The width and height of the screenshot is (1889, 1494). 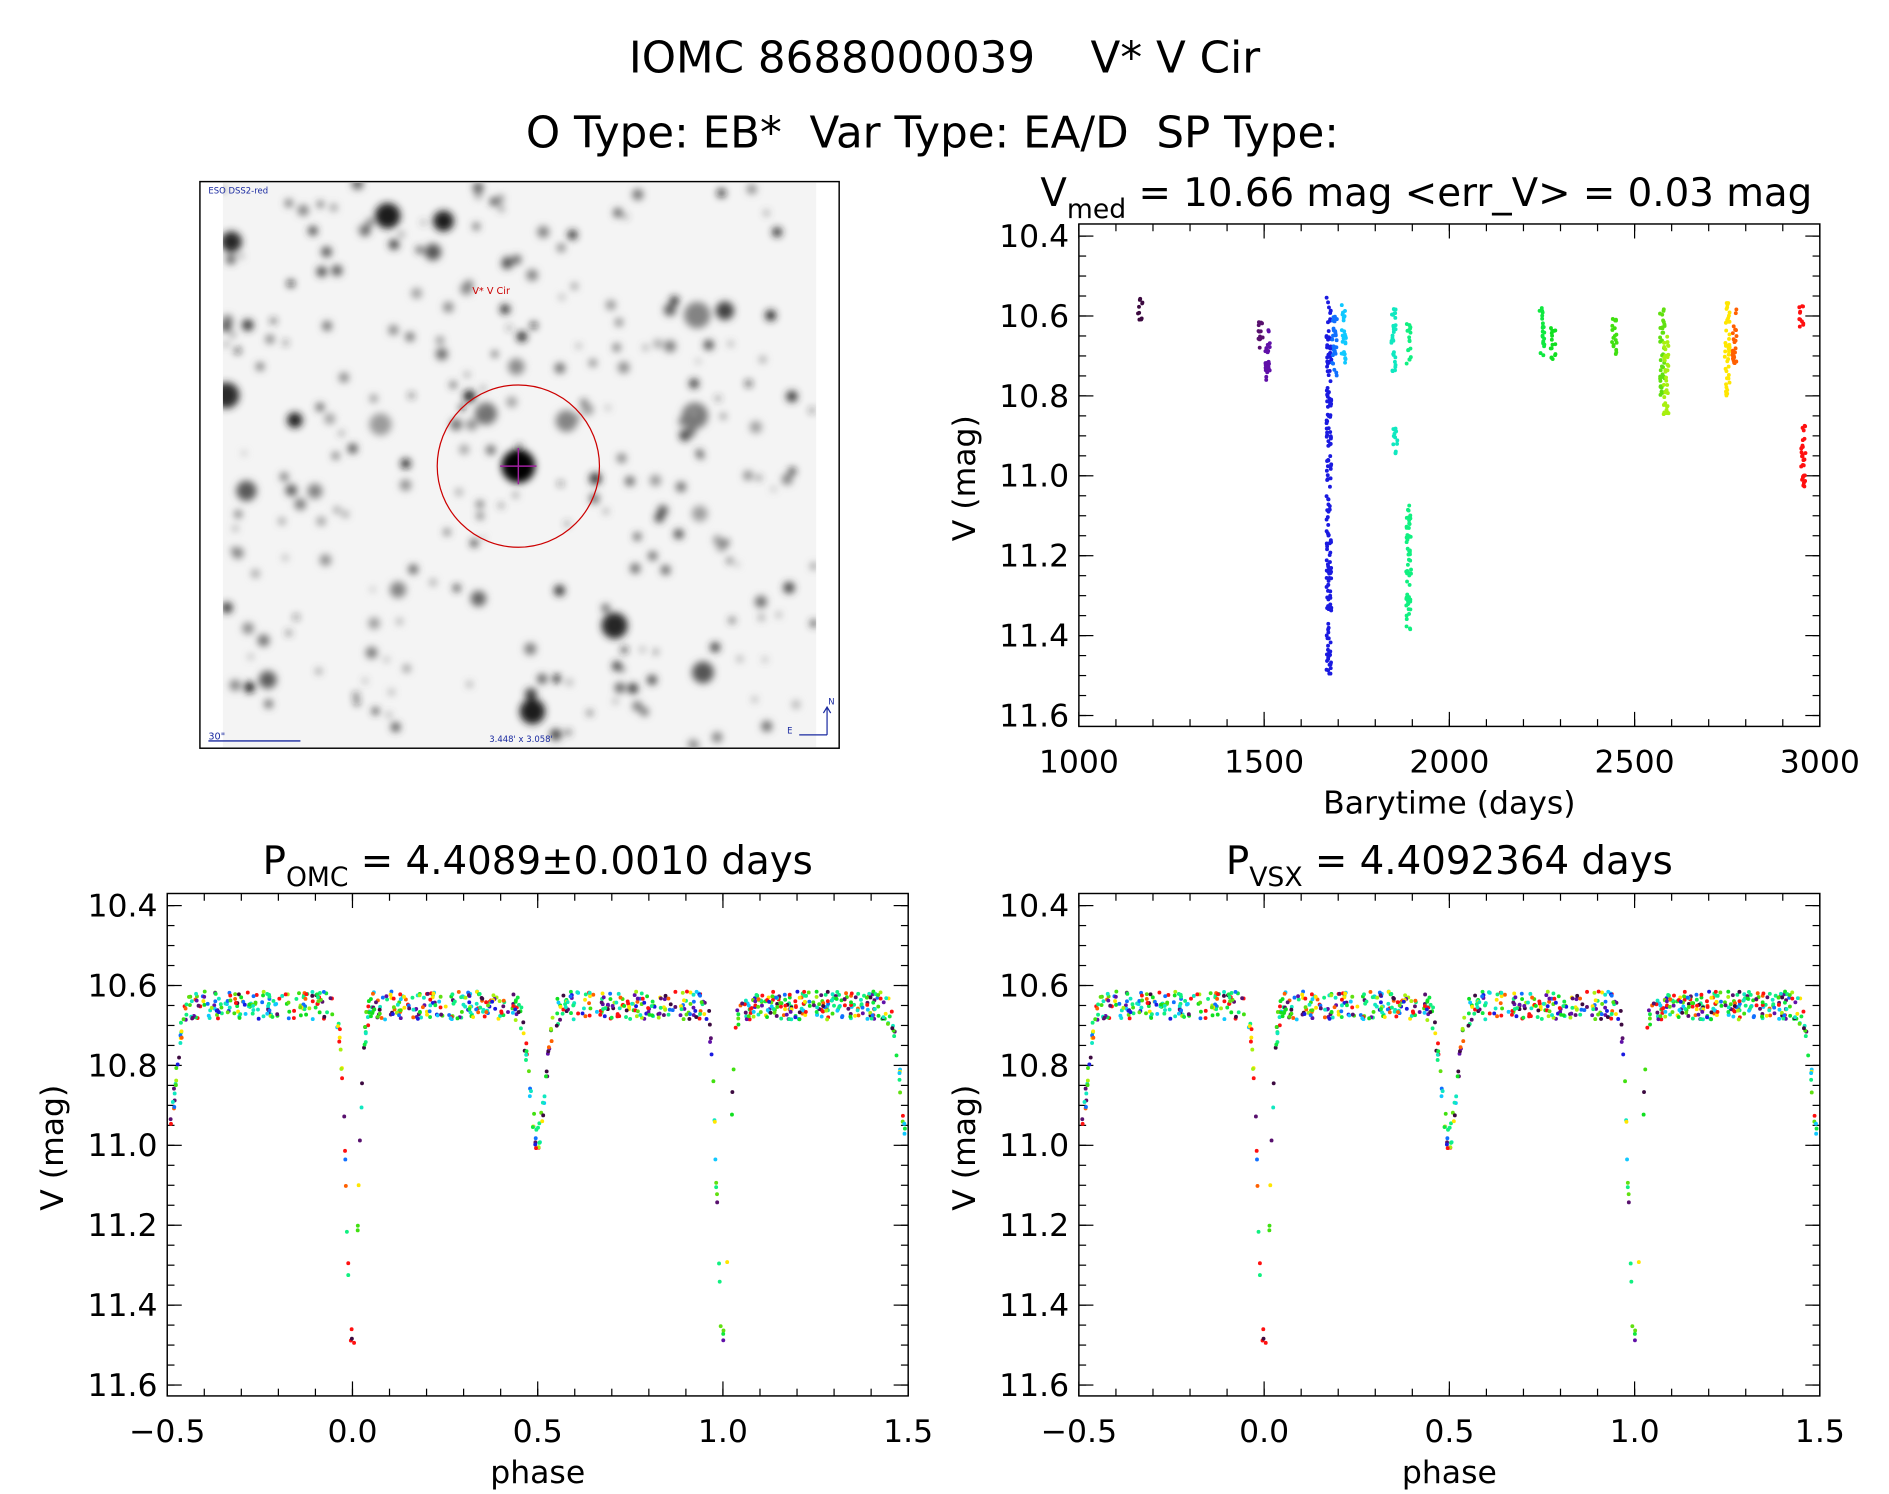 What do you see at coordinates (1469, 193) in the screenshot?
I see `title-rest: = 10.66 mag <err_V> = 0.03 mag` at bounding box center [1469, 193].